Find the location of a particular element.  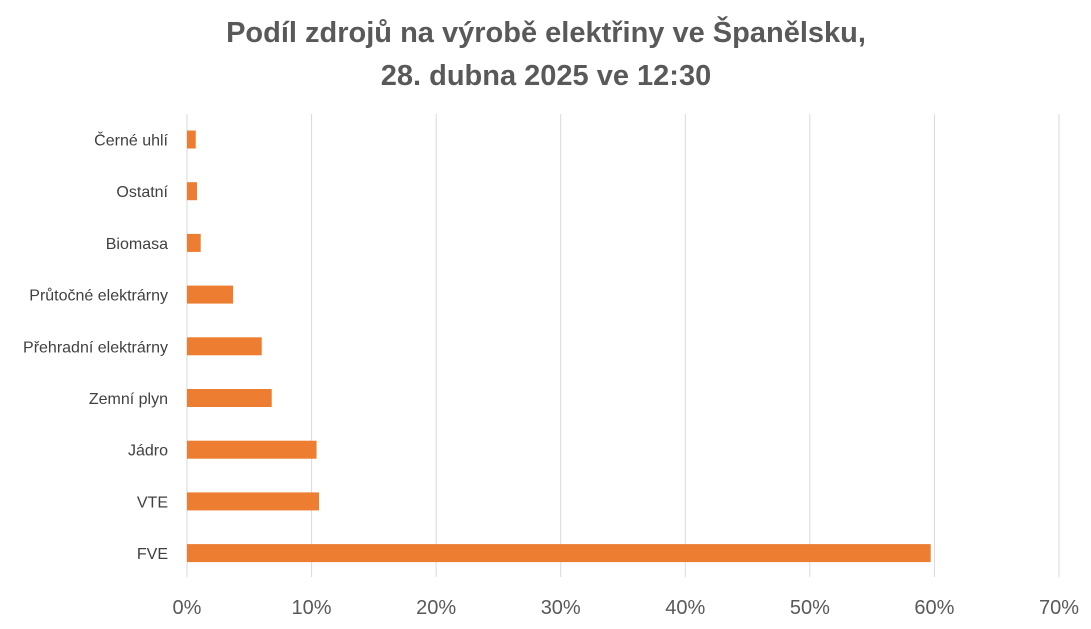

category-label: VTE is located at coordinates (152, 502).